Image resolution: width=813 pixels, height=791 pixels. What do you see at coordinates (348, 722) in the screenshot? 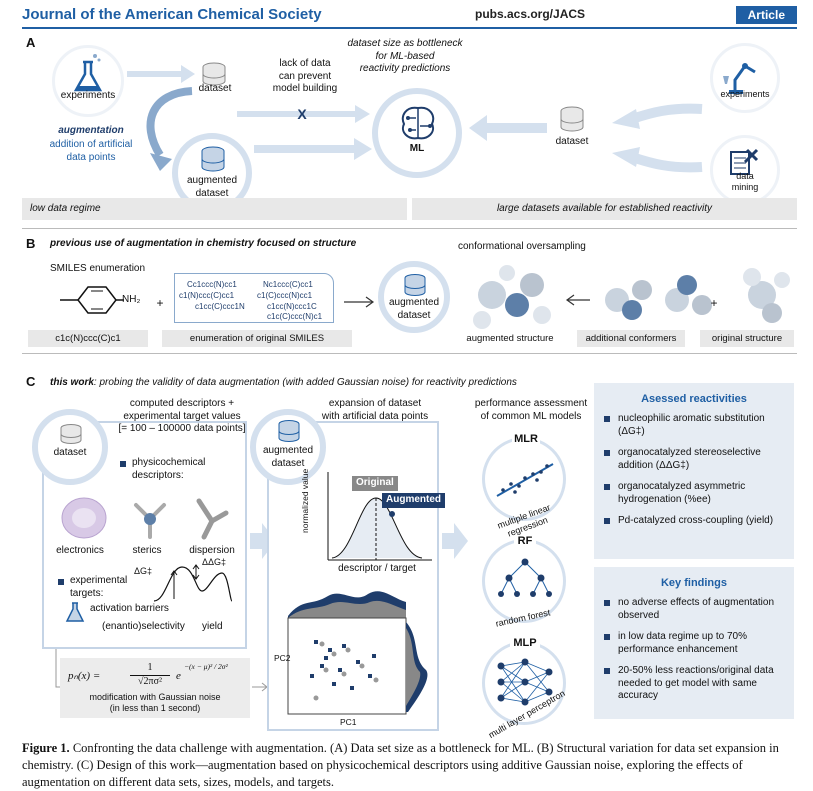
I see `pc1-label: PC1` at bounding box center [348, 722].